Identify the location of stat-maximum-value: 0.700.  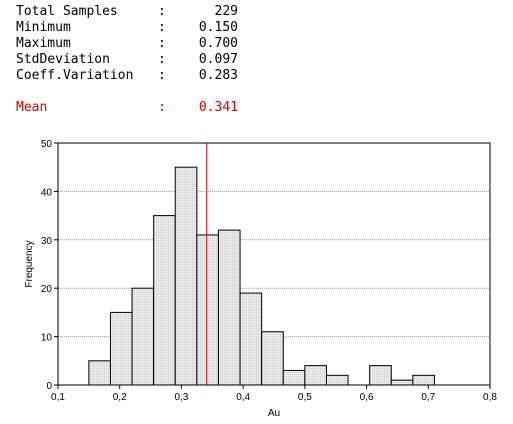
(218, 43).